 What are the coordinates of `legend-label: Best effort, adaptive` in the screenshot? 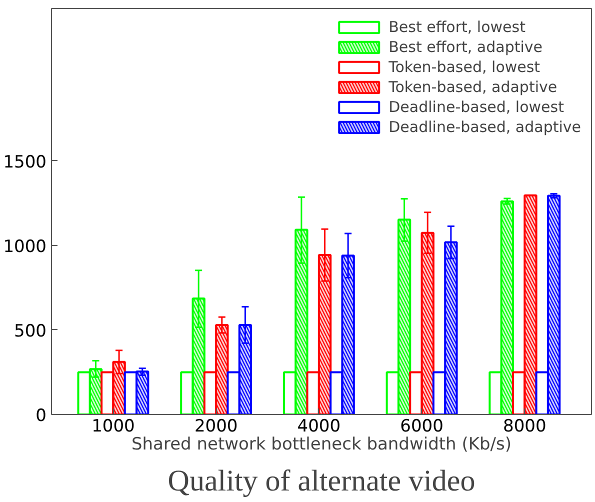 It's located at (465, 47).